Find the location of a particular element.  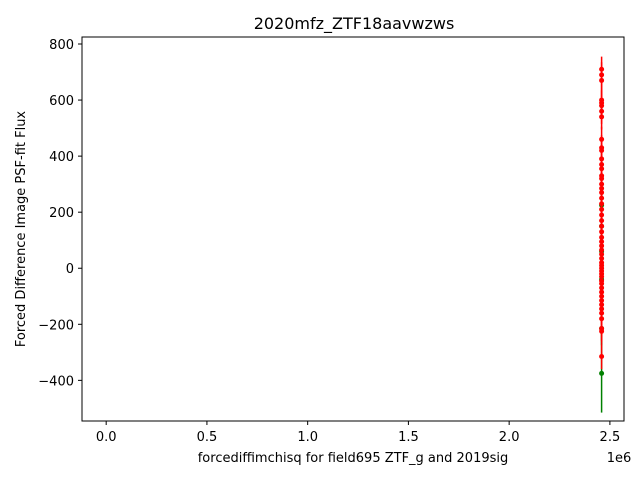

x-tick-label: 0.0 is located at coordinates (106, 437).